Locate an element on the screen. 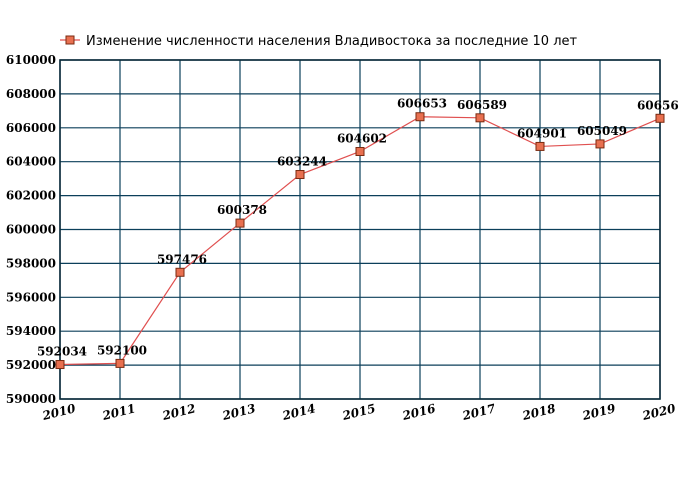 The image size is (680, 500). x-tick-label: 2020 is located at coordinates (658, 412).